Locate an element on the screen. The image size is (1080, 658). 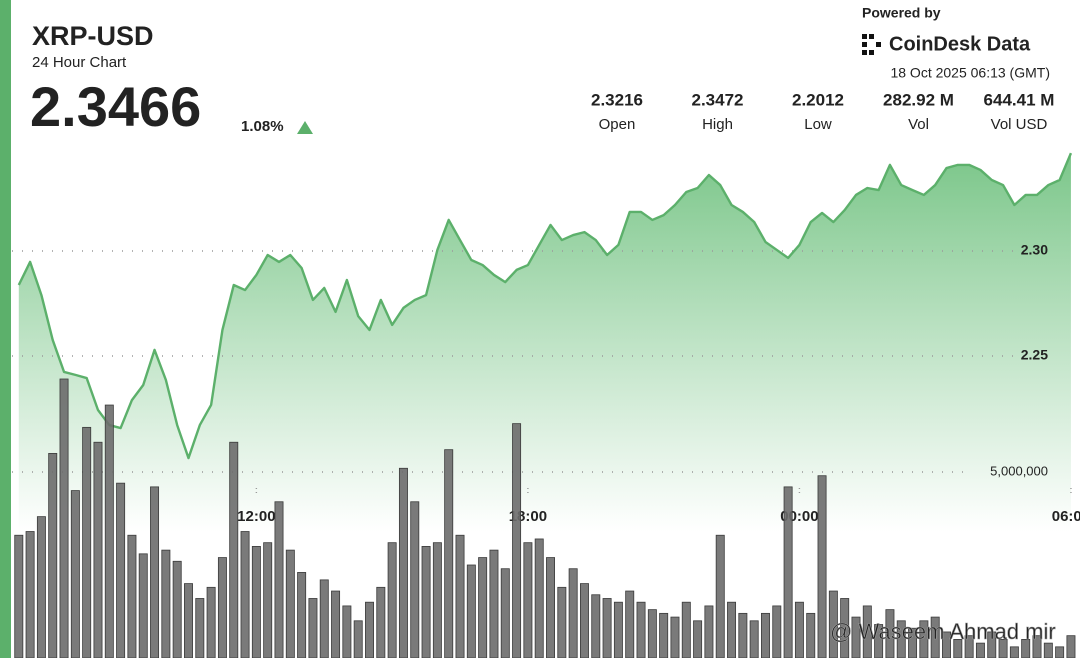
stat-label: Vol is located at coordinates (918, 124).